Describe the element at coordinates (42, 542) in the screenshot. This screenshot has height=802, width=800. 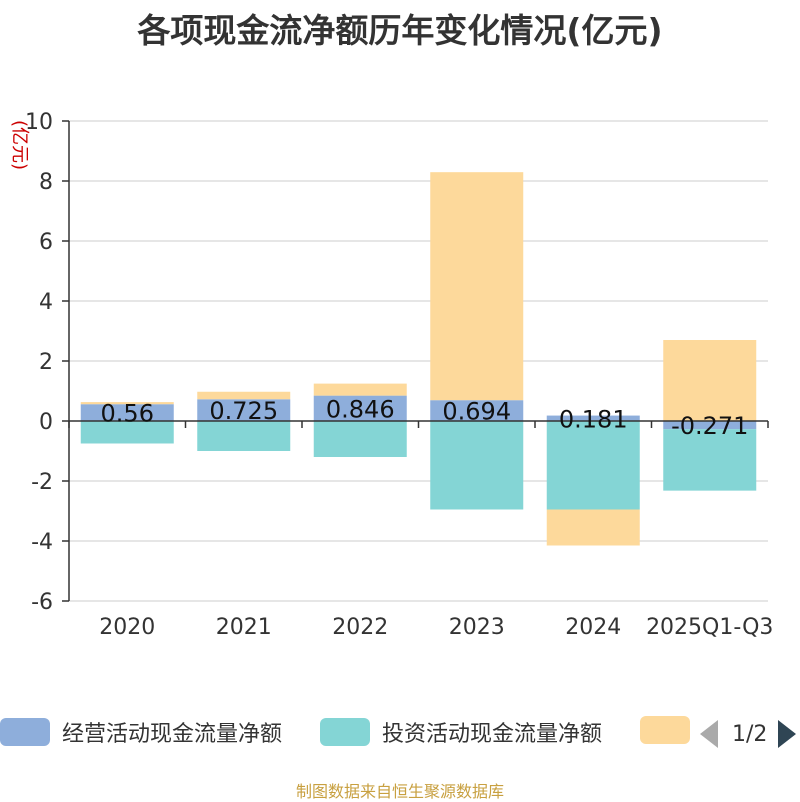
I see `y-tick-label: -4` at that location.